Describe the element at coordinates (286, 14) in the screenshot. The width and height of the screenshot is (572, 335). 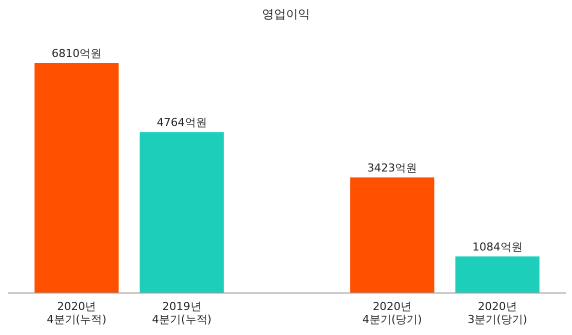
I see `chart-title: 영업이익` at that location.